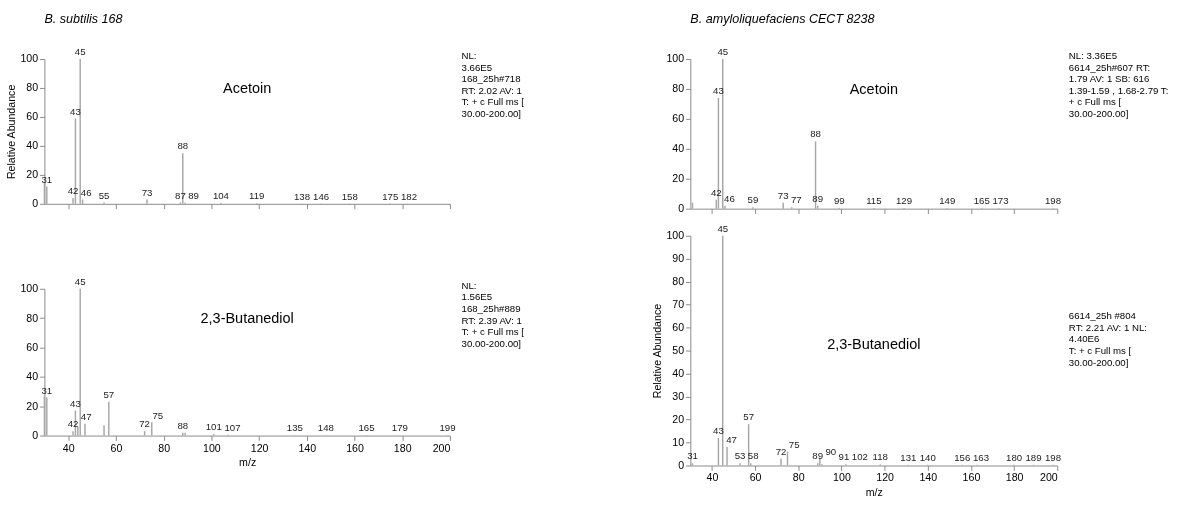  What do you see at coordinates (947, 201) in the screenshot?
I see `annotation: 149` at bounding box center [947, 201].